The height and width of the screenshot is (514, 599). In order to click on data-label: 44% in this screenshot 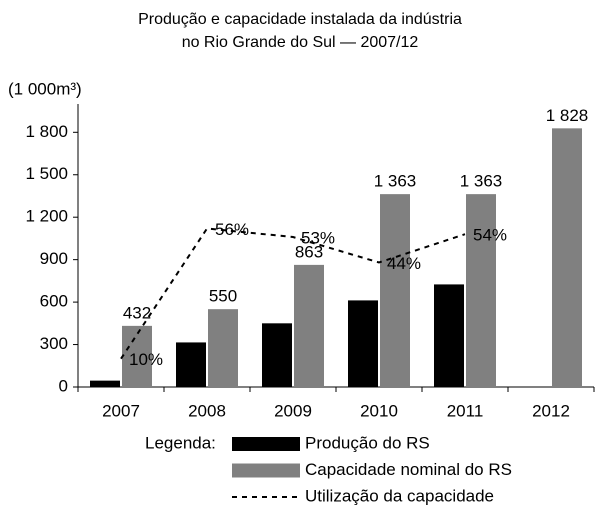, I will do `click(404, 263)`.